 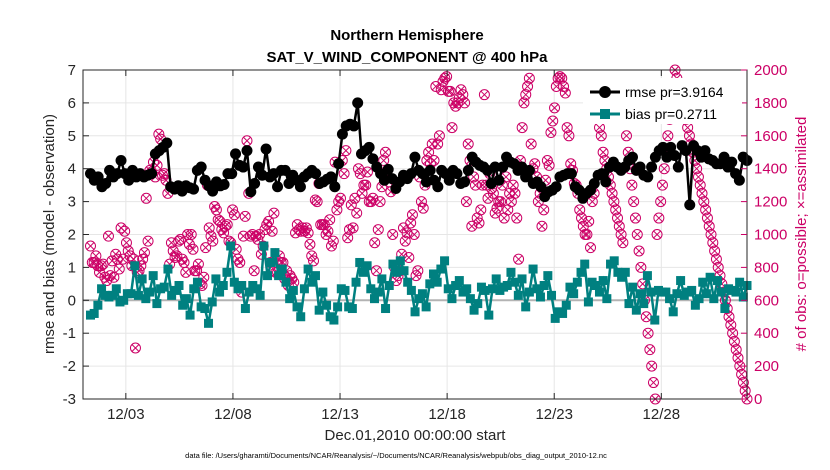 I want to click on y-left-tick-label: 6, so click(x=72, y=103).